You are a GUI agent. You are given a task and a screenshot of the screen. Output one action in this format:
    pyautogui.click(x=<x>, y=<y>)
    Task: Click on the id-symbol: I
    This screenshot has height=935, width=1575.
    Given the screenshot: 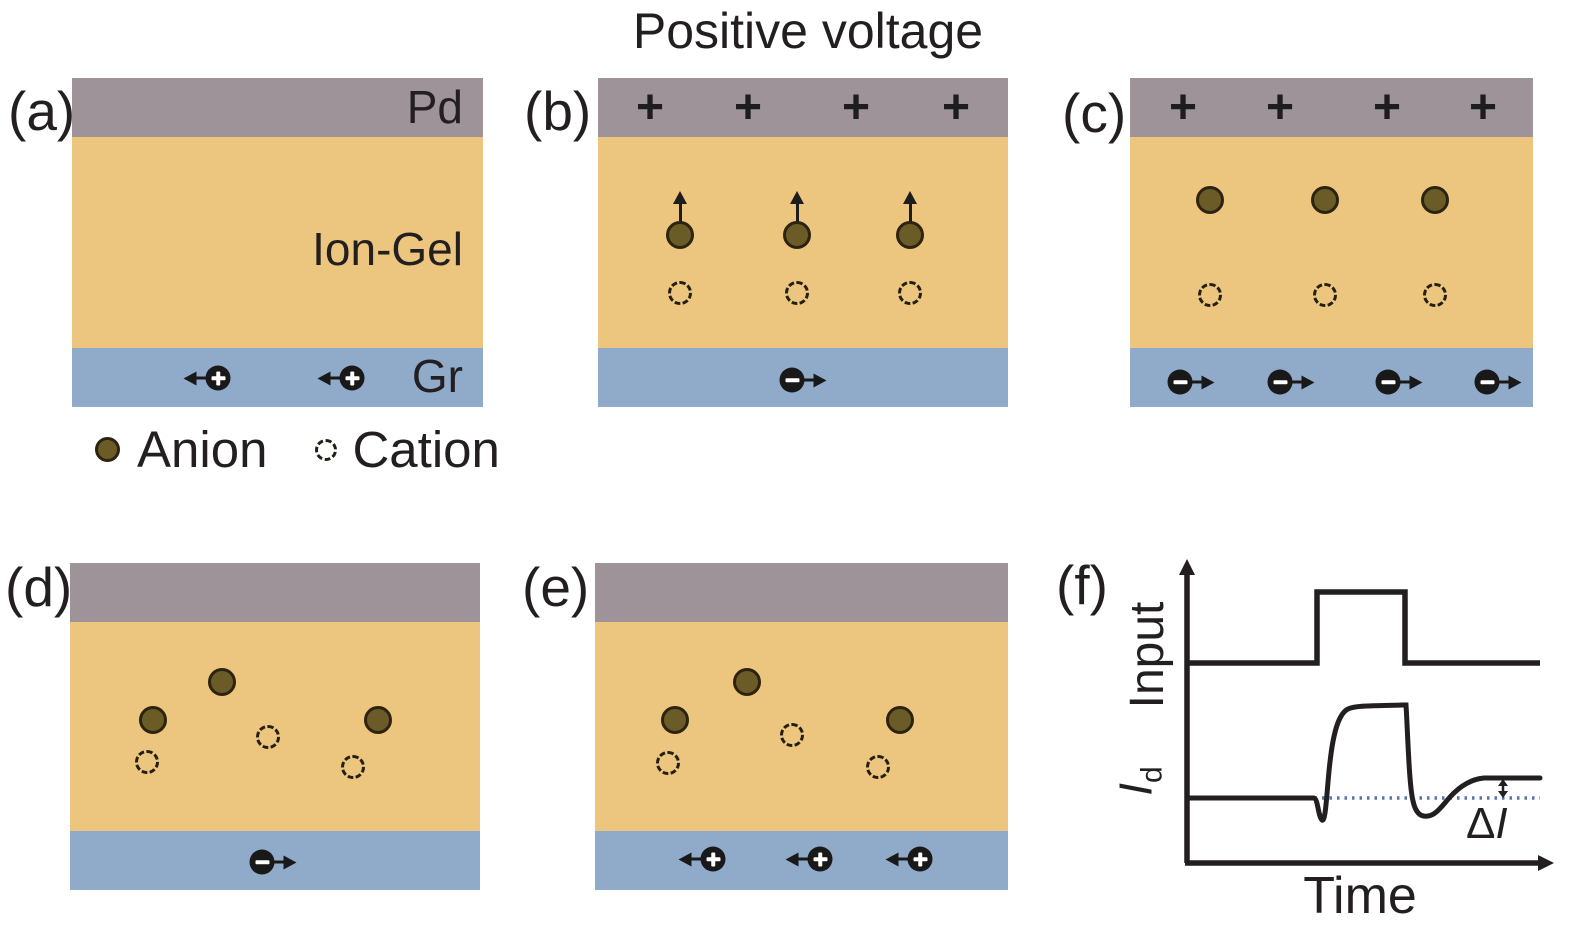 What is the action you would take?
    pyautogui.click(x=1135, y=789)
    